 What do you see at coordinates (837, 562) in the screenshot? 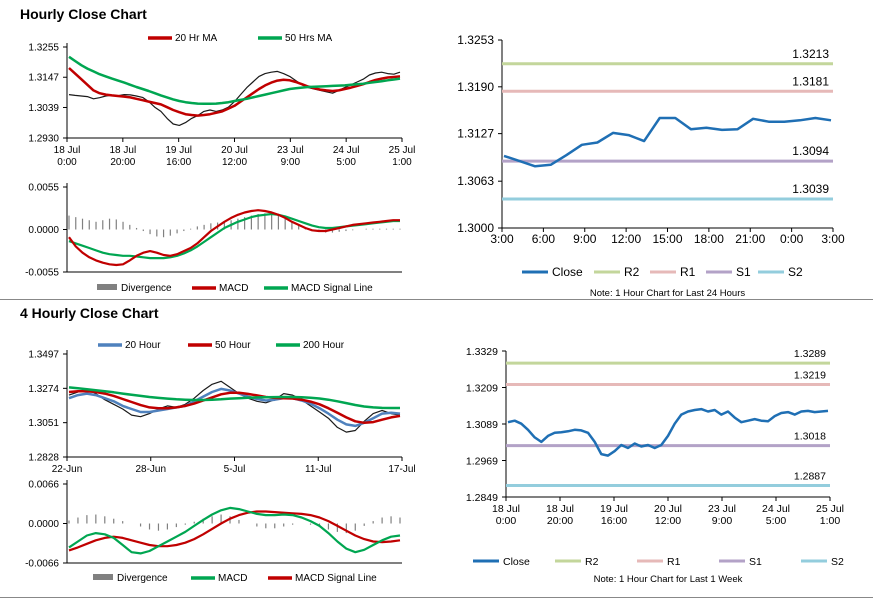
I see `four-hourly-pivot-legend-label: S2` at bounding box center [837, 562].